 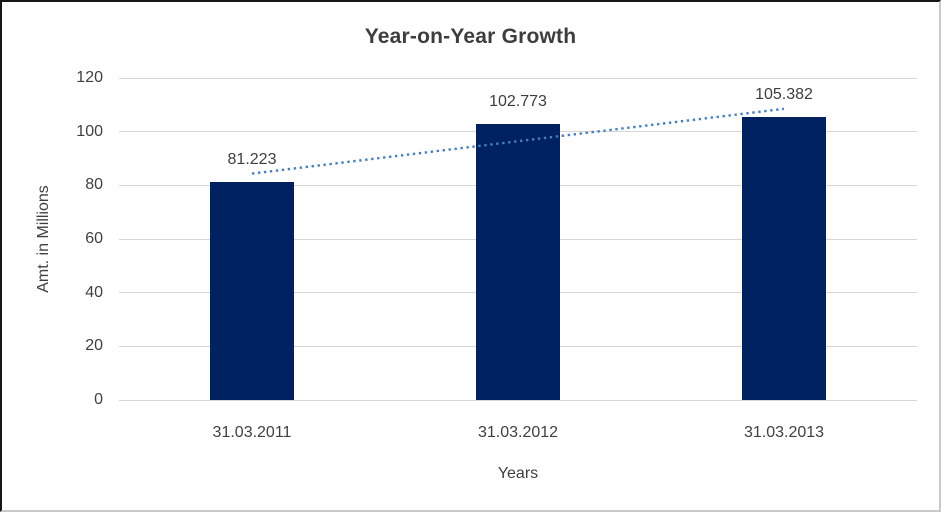 I want to click on y-tick-label: 0, so click(x=98, y=399).